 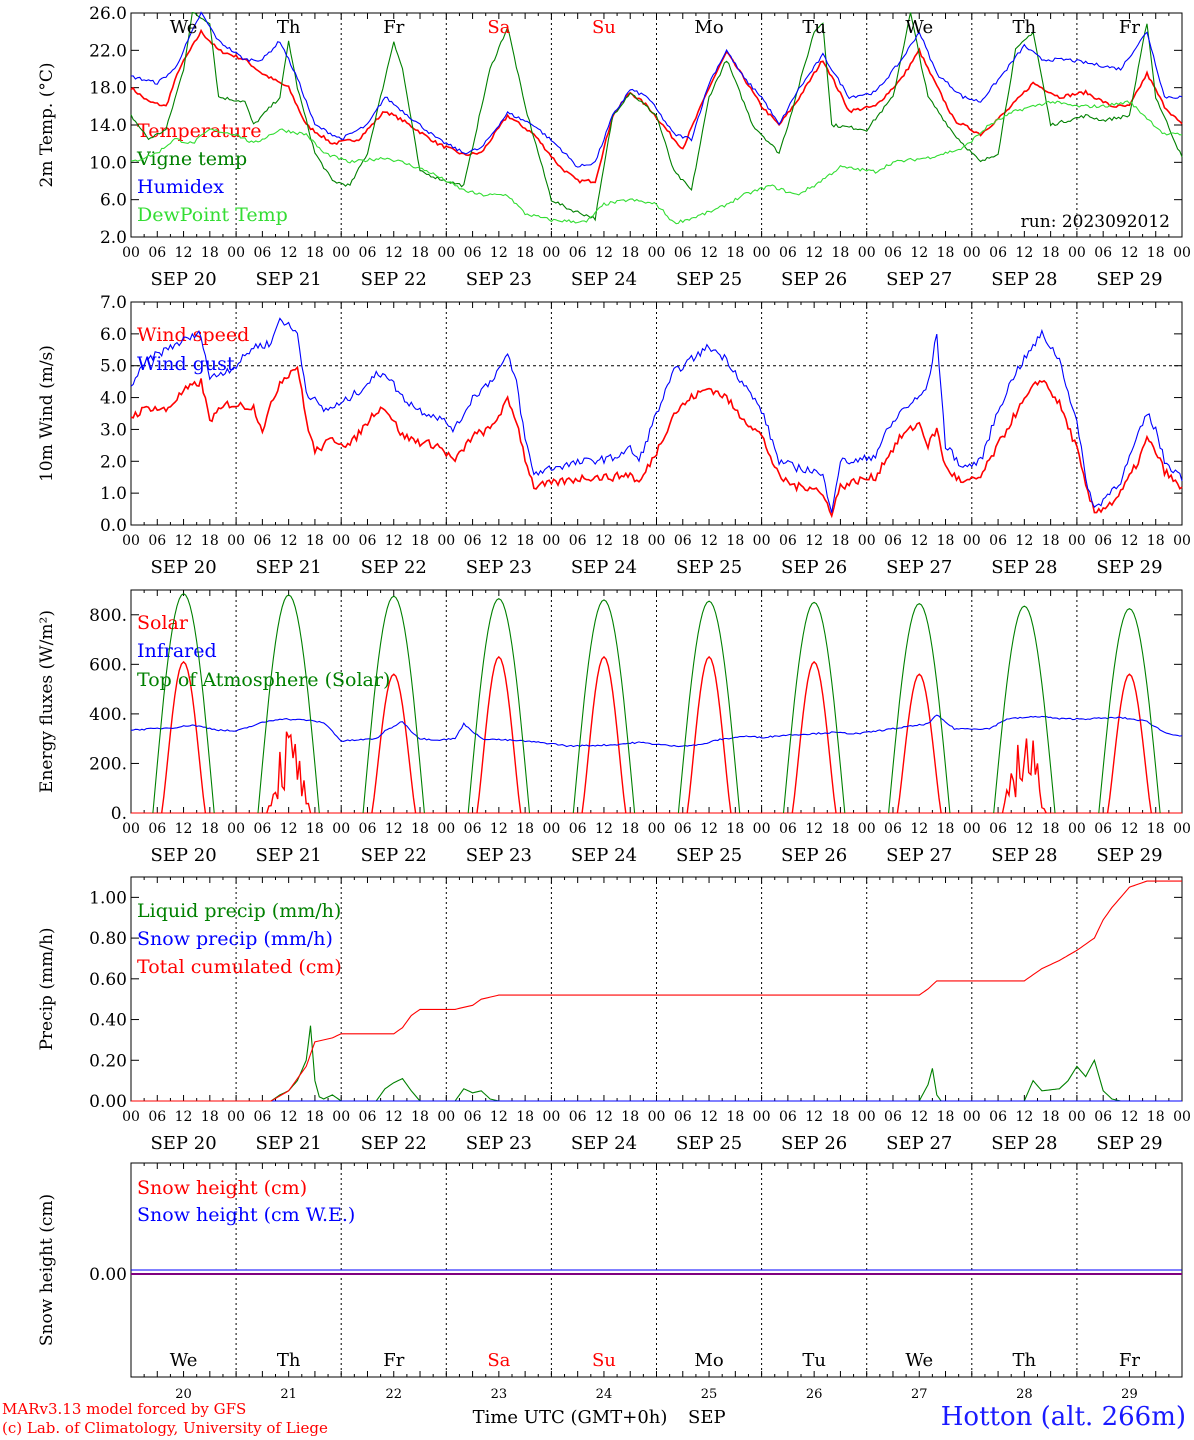 I want to click on y-tick-label: 0.40, so click(x=108, y=1021).